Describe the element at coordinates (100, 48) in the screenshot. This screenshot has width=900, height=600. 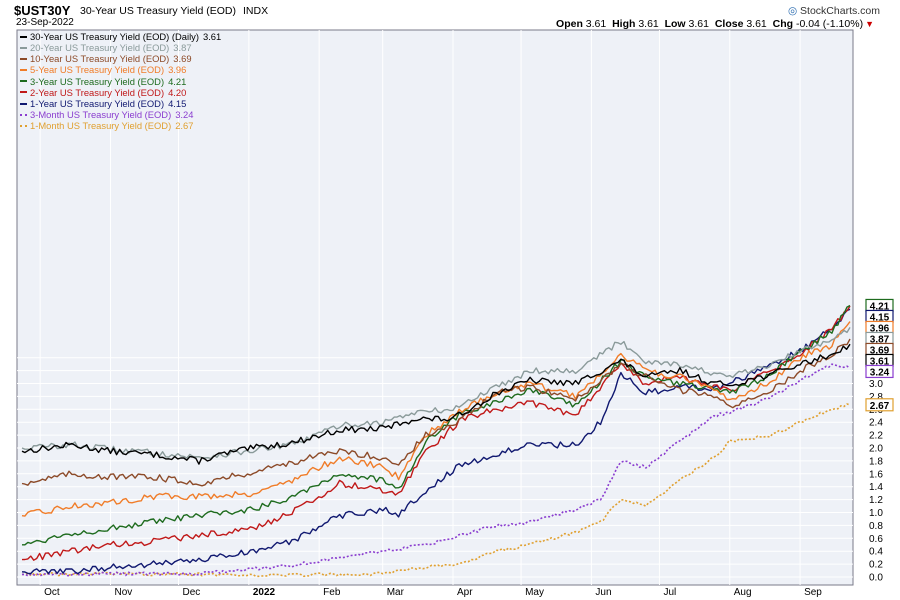
I see `legend-label: 20-Year US Treasury Yield (EOD)` at that location.